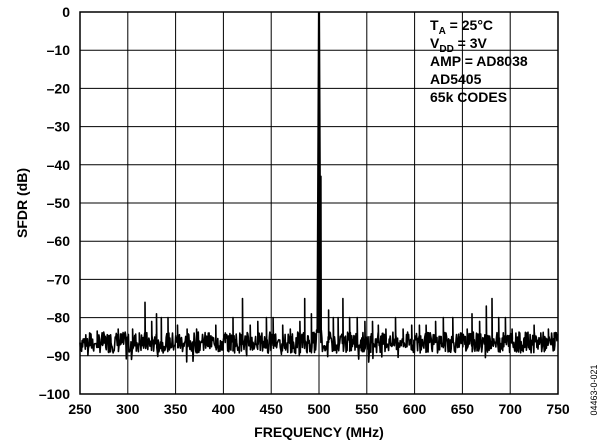 The height and width of the screenshot is (444, 602). What do you see at coordinates (59, 318) in the screenshot?
I see `y-tick-label: –80` at bounding box center [59, 318].